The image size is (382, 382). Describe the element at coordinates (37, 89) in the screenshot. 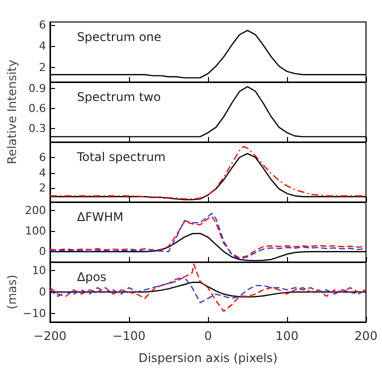

I see `y-tick-label: 0.9` at that location.